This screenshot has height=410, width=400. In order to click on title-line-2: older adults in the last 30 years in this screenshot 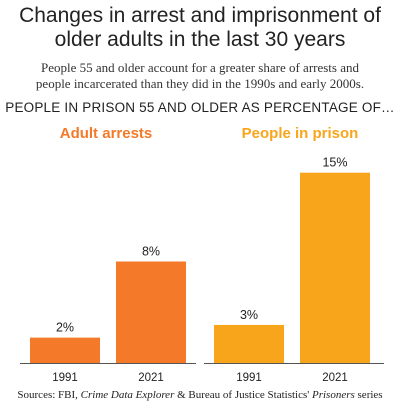, I will do `click(200, 39)`.